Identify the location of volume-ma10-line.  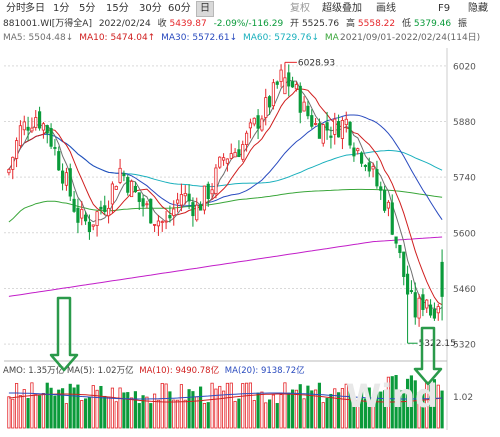
(225, 398).